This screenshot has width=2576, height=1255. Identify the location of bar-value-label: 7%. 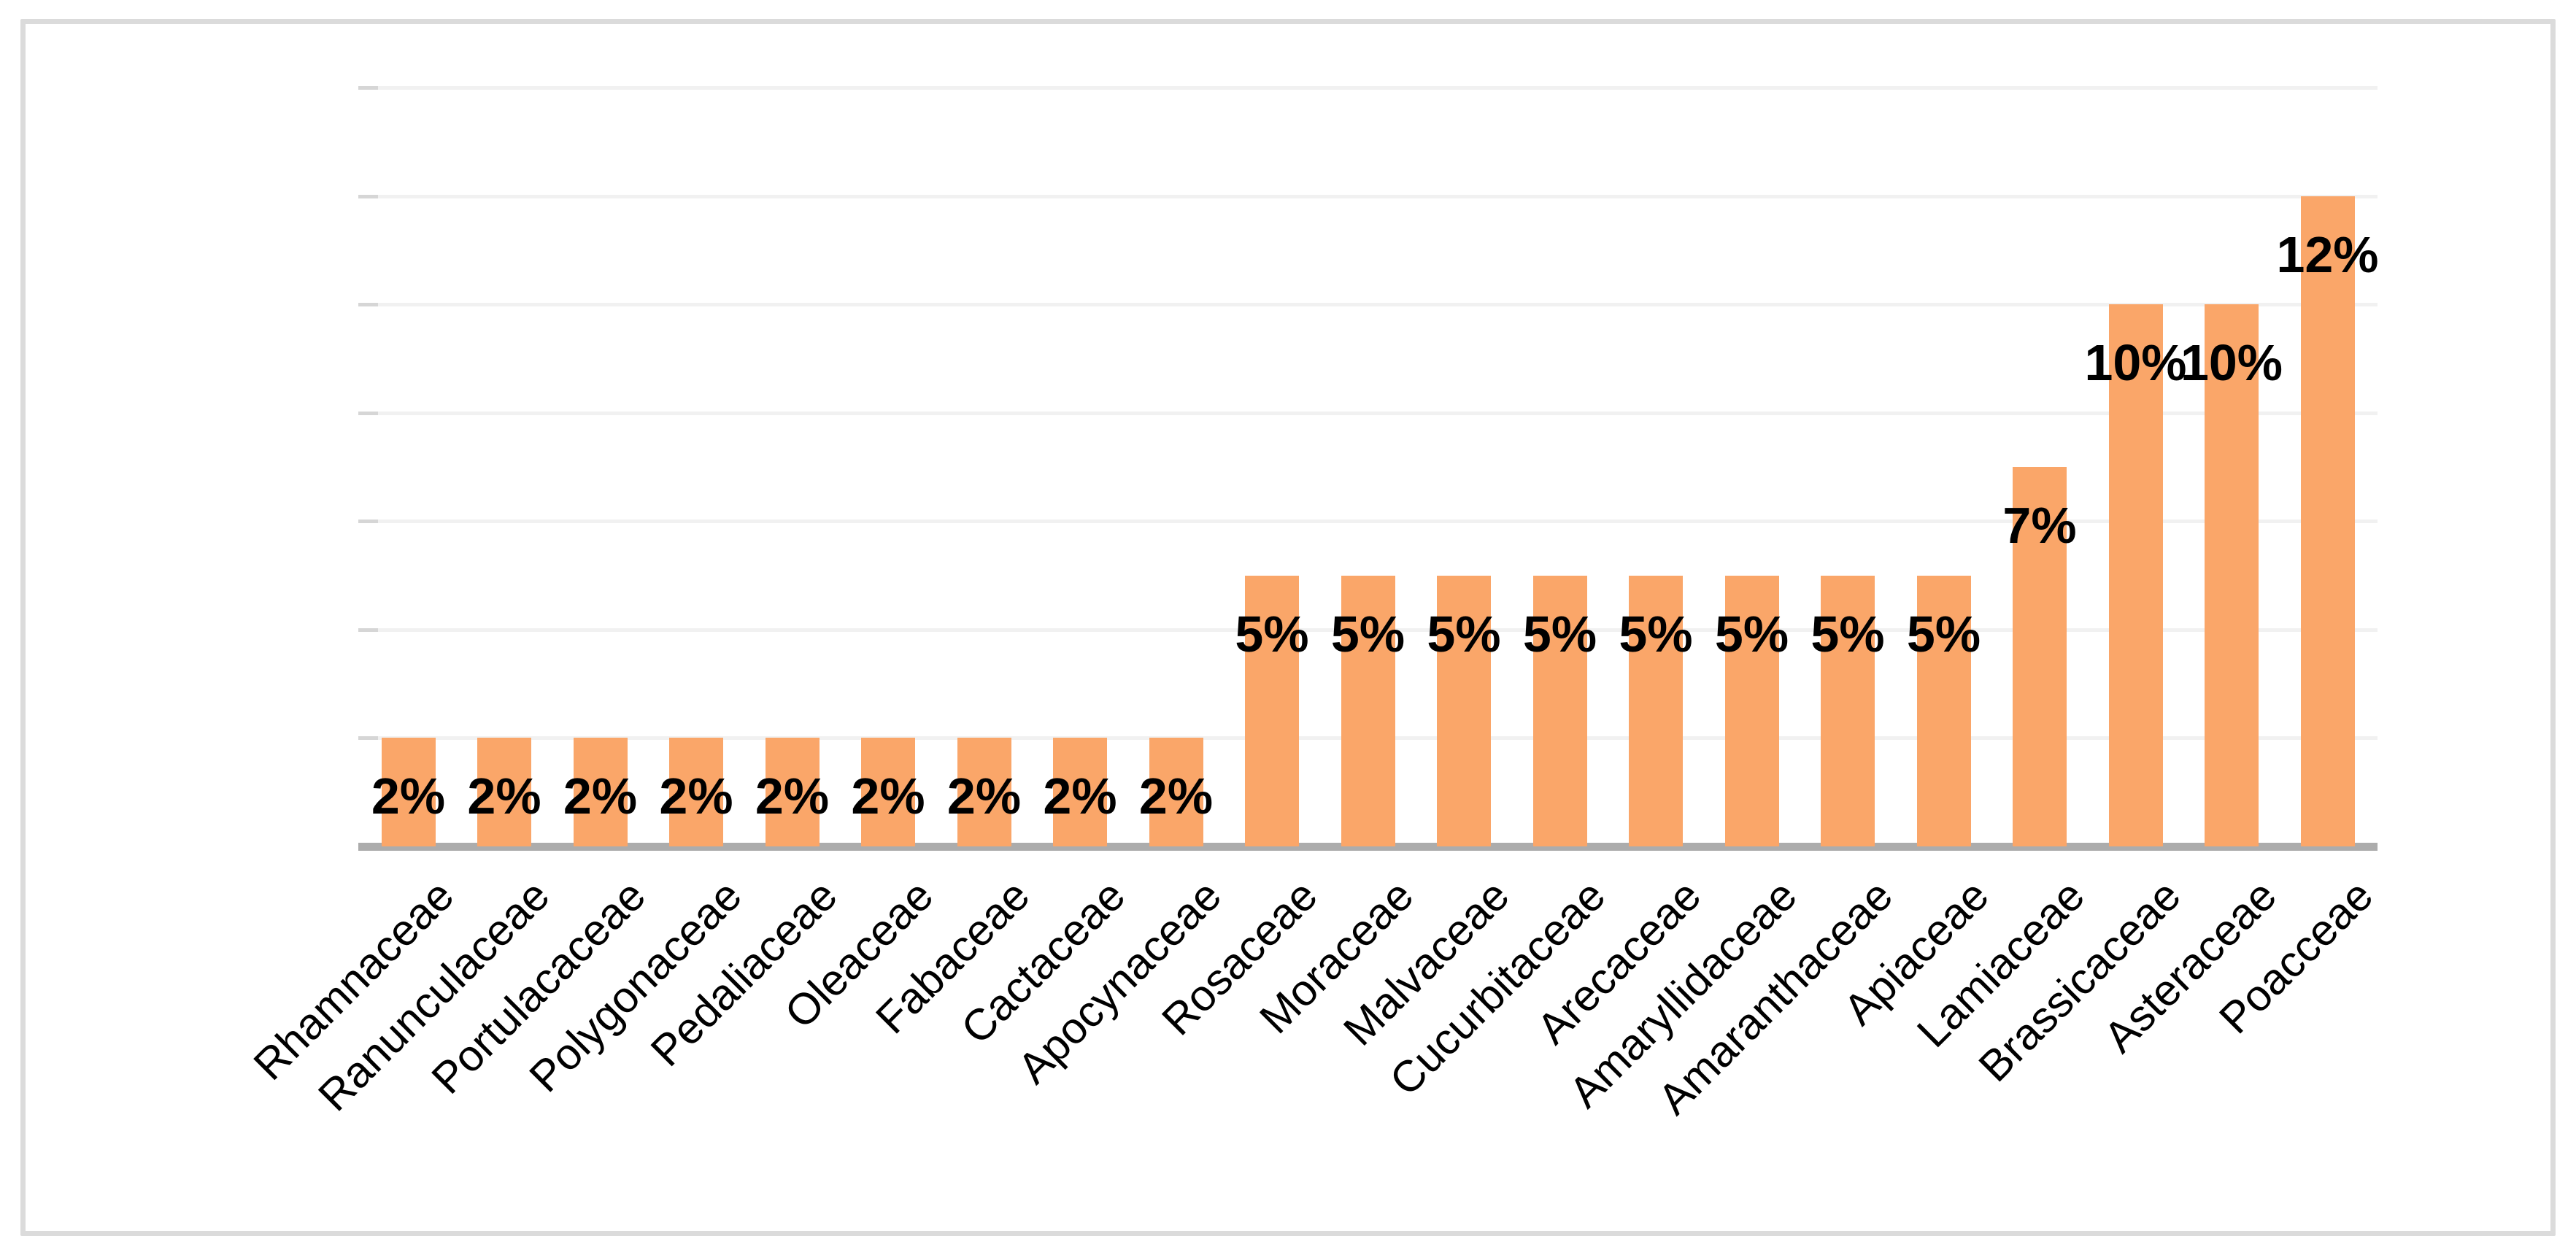
(2039, 525).